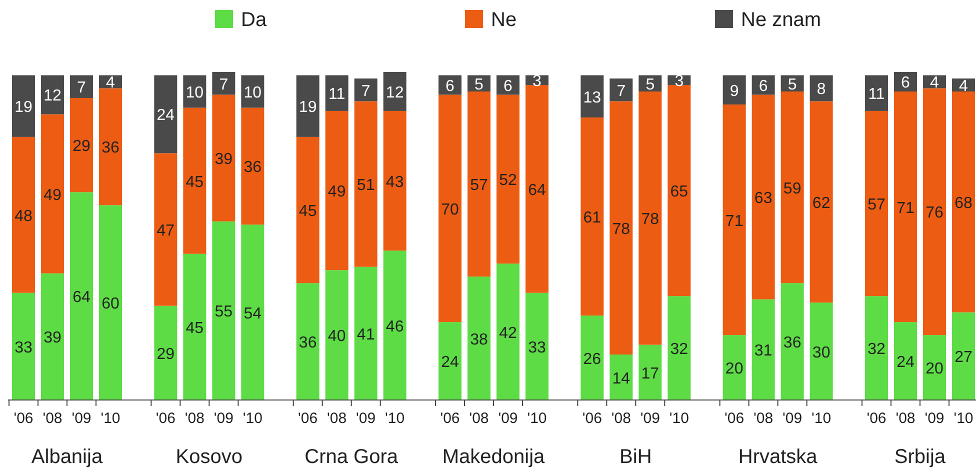 Image resolution: width=978 pixels, height=468 pixels. Describe the element at coordinates (781, 20) in the screenshot. I see `legend-label: Ne znam` at that location.